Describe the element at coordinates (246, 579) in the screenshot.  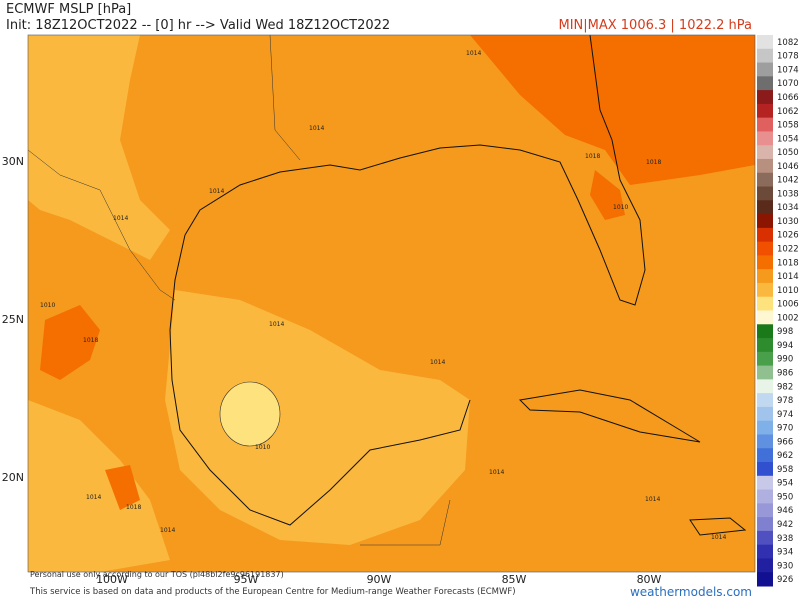
I see `lon-label: 95W` at that location.